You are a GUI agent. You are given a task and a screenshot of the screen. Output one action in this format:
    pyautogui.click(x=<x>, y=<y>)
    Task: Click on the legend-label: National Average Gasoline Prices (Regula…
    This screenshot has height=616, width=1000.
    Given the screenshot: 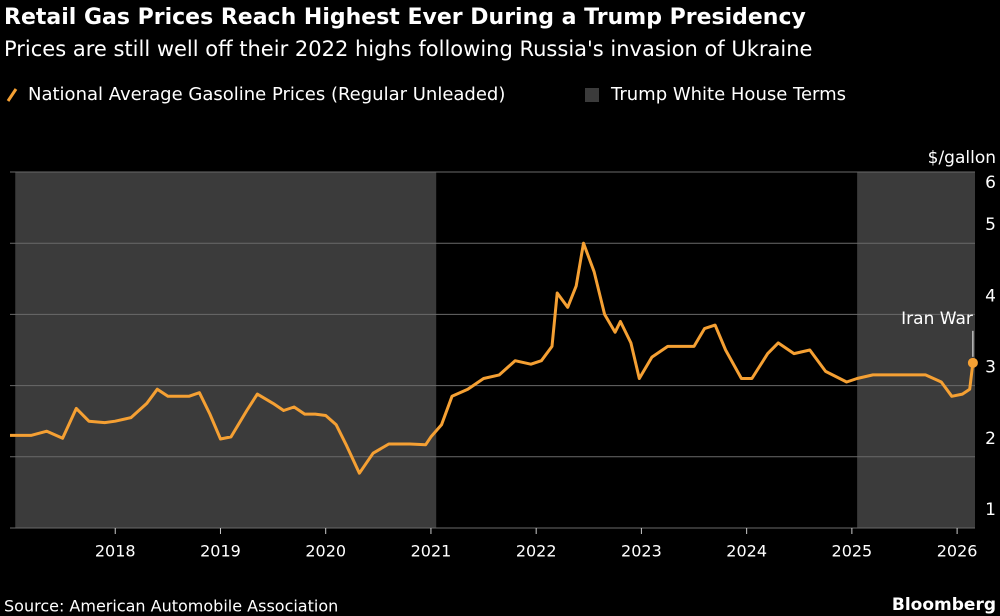 What is the action you would take?
    pyautogui.click(x=266, y=94)
    